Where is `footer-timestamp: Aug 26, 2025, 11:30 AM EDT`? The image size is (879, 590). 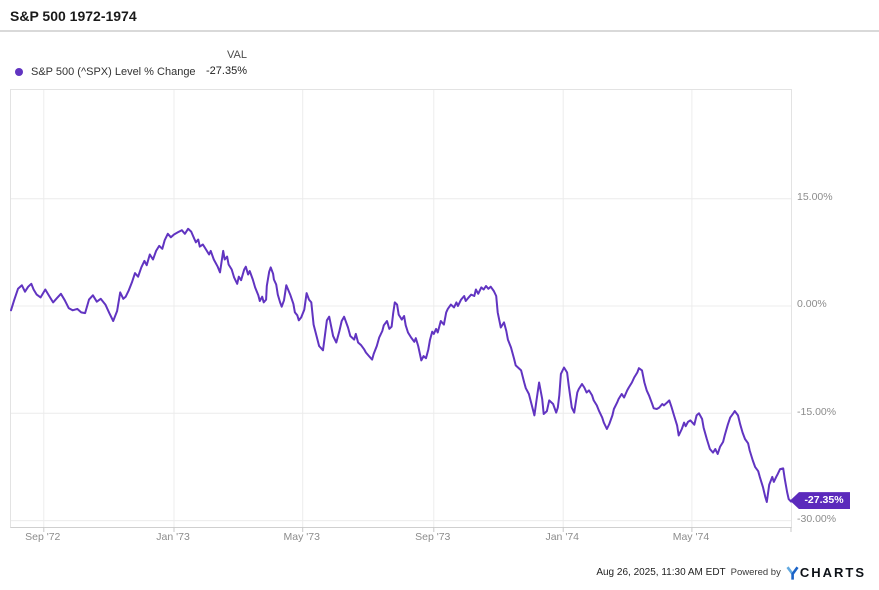 footer-timestamp: Aug 26, 2025, 11:30 AM EDT is located at coordinates (661, 572).